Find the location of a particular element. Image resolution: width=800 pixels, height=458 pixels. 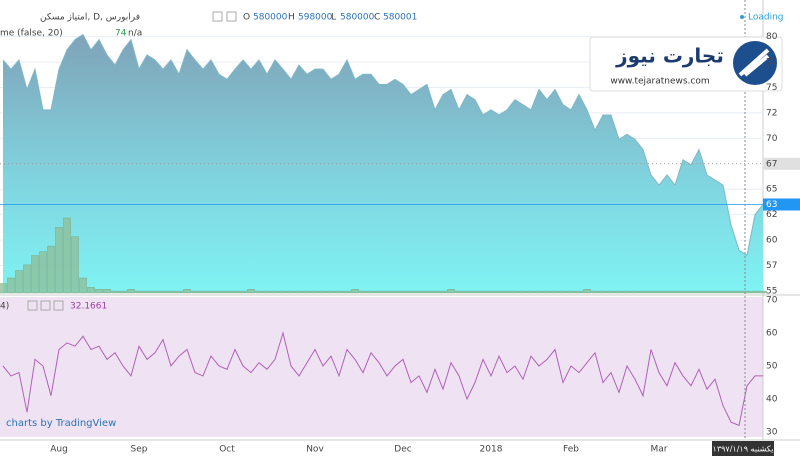

x-tick-label: Dec is located at coordinates (402, 450).